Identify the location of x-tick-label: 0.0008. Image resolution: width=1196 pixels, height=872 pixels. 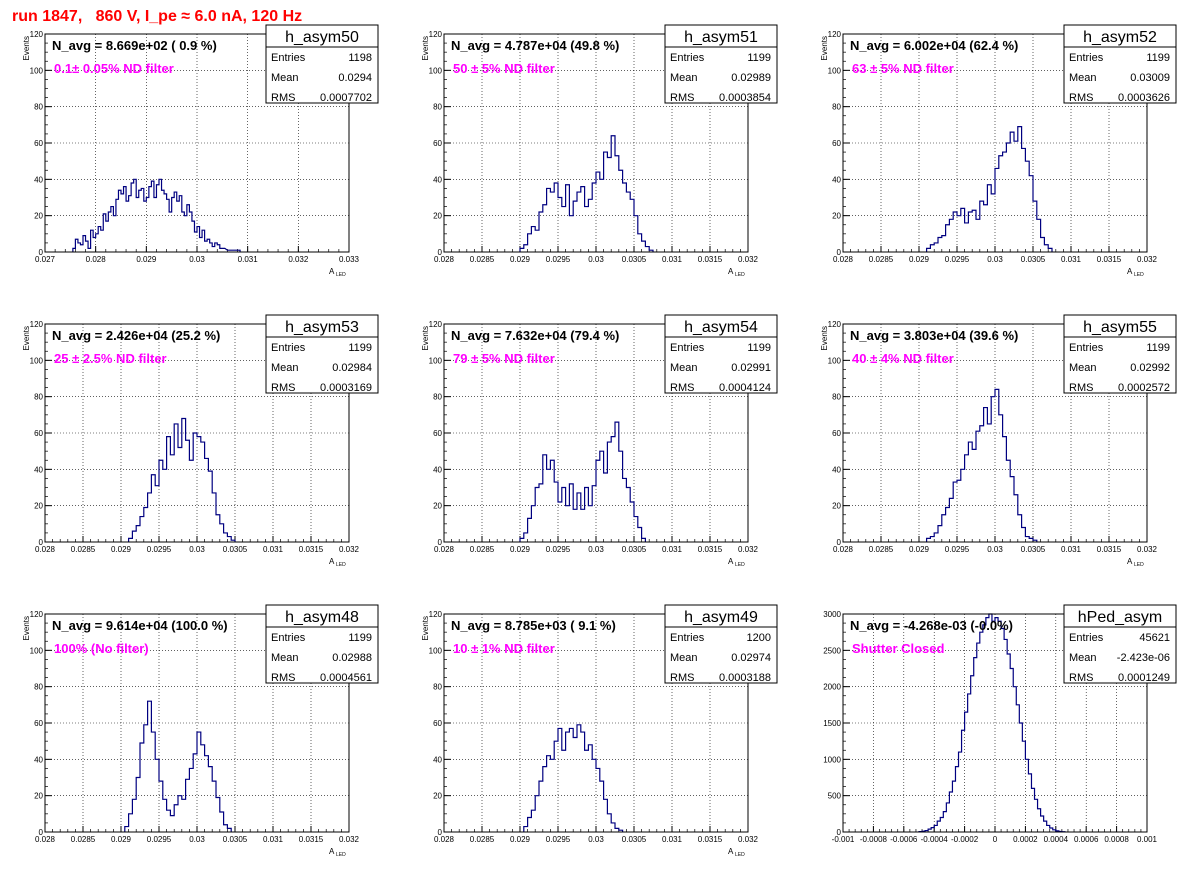
(1116, 839).